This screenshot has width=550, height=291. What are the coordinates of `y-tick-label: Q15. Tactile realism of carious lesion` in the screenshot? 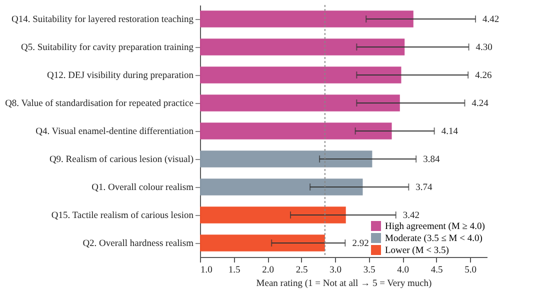 It's located at (122, 216).